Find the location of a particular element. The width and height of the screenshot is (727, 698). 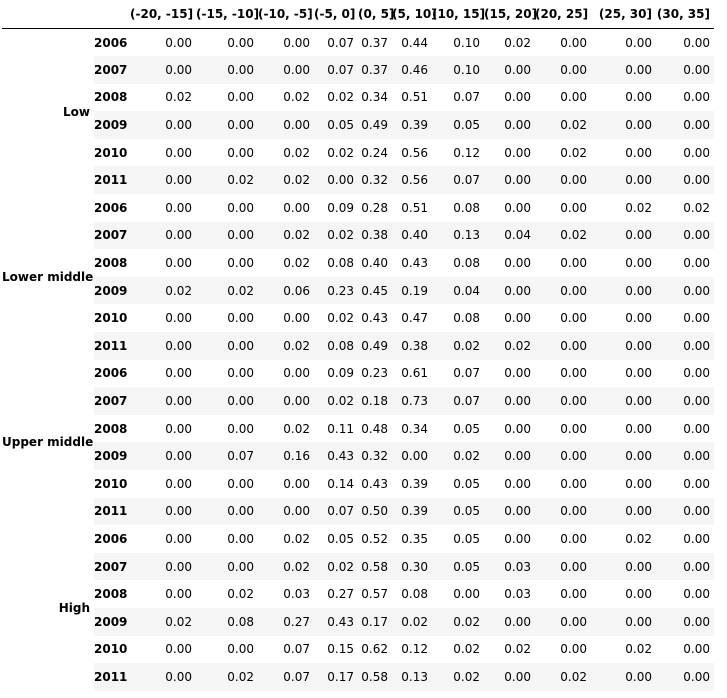

table-cell: 0.24 is located at coordinates (374, 152).